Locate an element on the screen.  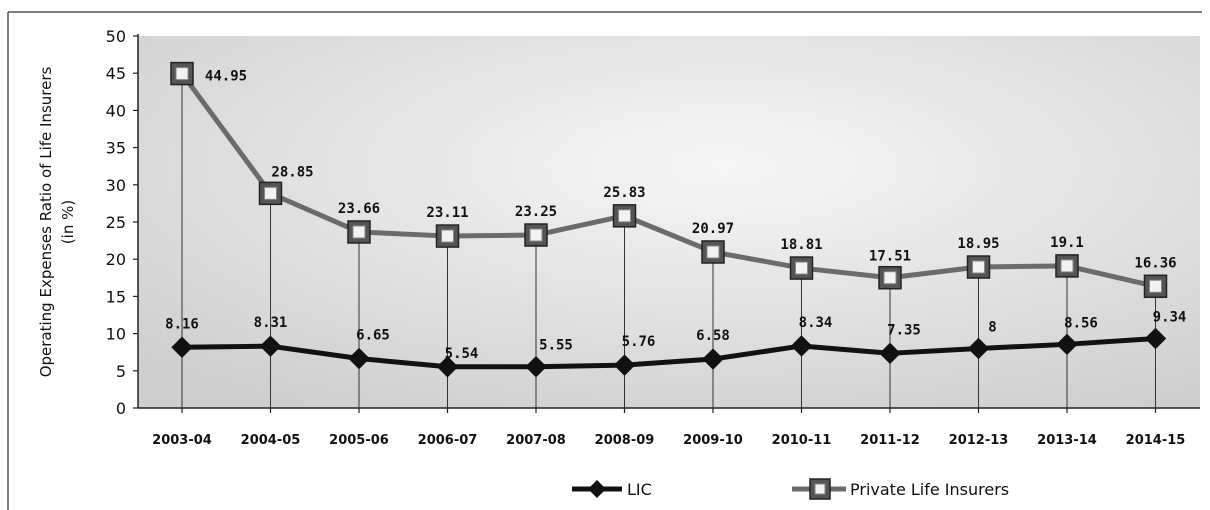
lic-data-label: 8 is located at coordinates (992, 327).